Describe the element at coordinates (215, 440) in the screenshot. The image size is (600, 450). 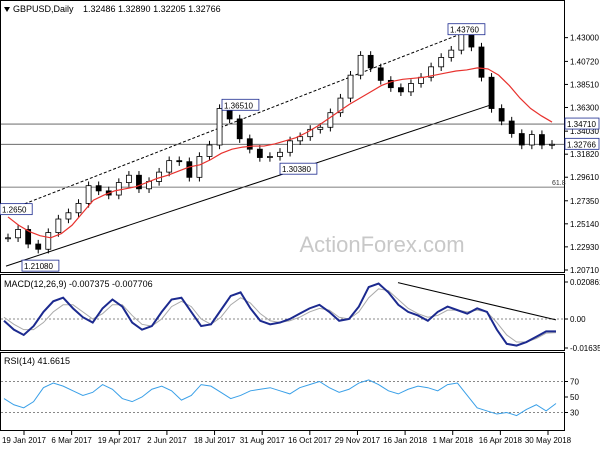
I see `x-tick-label: 18 Jul 2017` at that location.